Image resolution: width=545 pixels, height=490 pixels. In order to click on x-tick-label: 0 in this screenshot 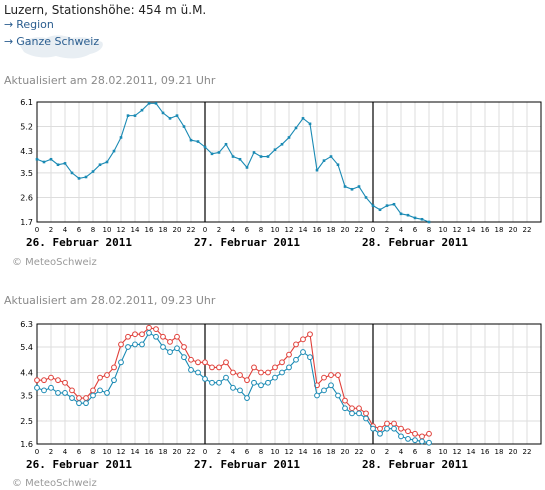, I will do `click(37, 230)`.